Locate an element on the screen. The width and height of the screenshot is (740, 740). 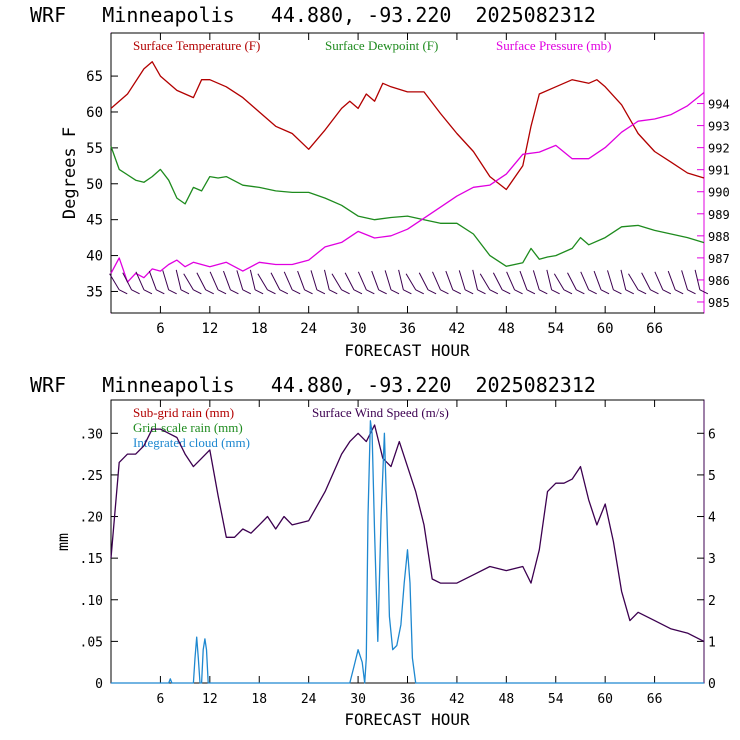
right-y-tick-label: 0 is located at coordinates (712, 684).